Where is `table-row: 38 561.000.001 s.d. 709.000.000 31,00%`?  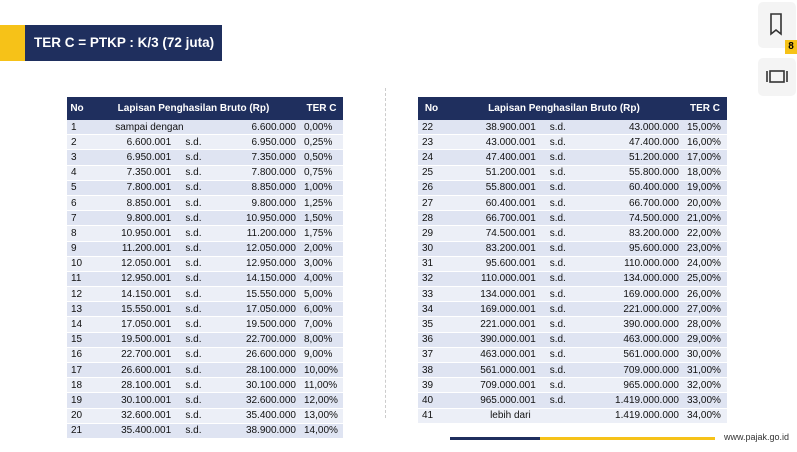 table-row: 38 561.000.001 s.d. 709.000.000 31,00% is located at coordinates (572, 370).